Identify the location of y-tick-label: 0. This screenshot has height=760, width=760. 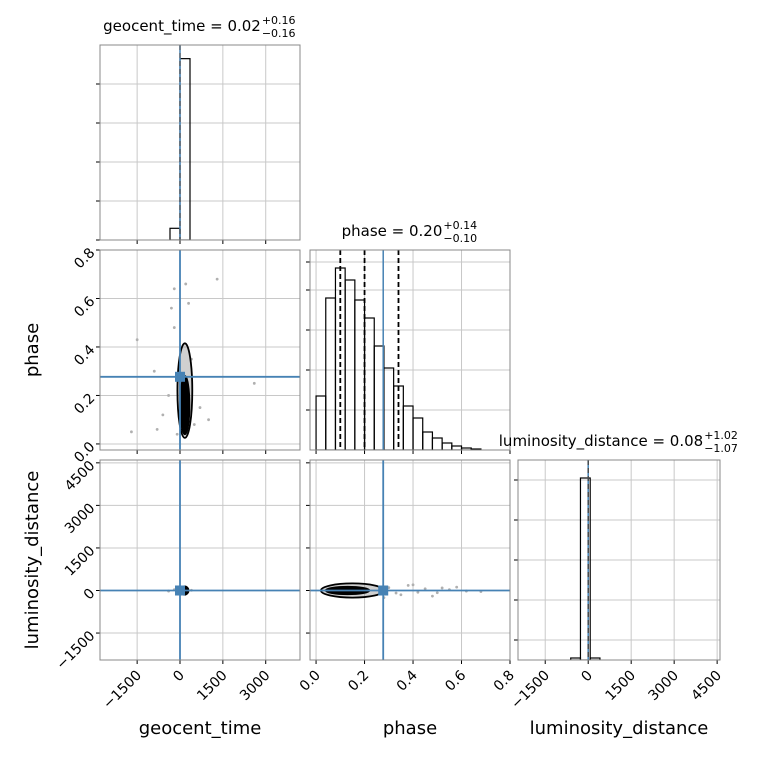
(90, 595).